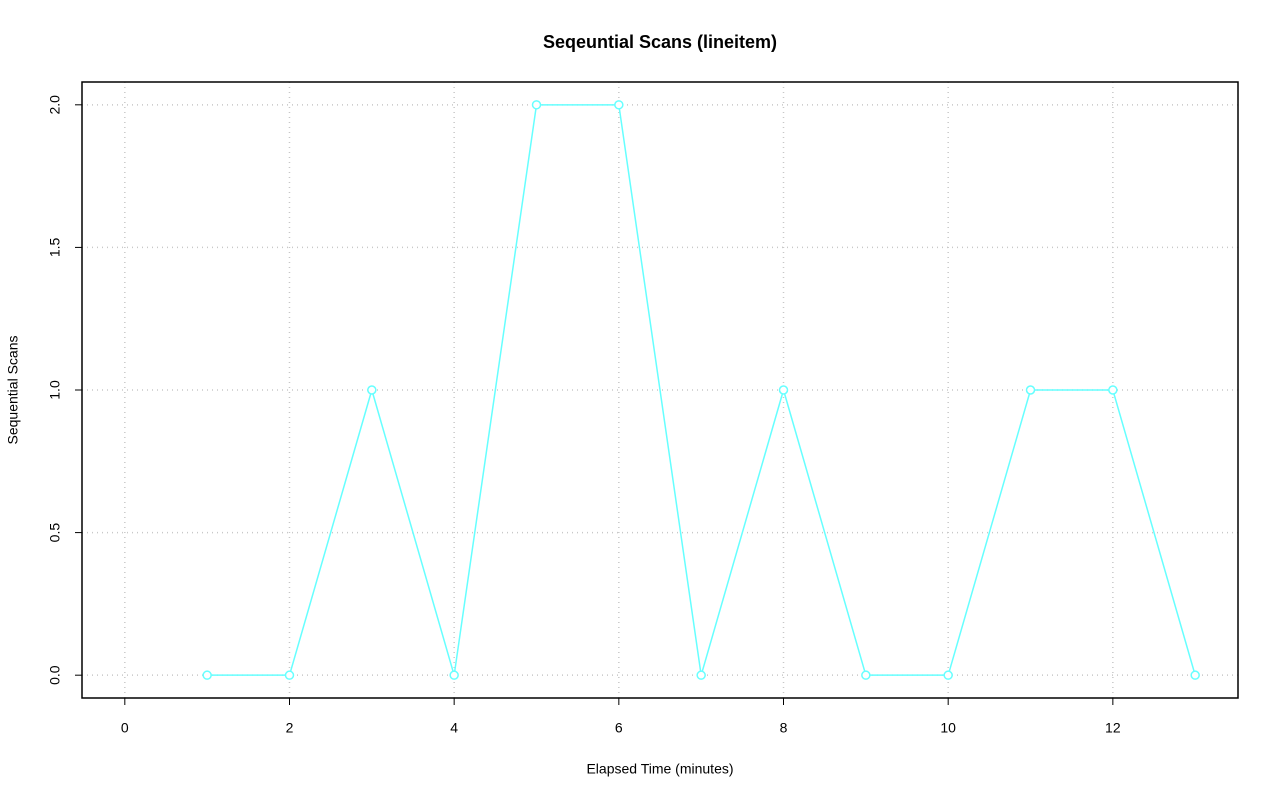  I want to click on x-tick-label: 6, so click(619, 728).